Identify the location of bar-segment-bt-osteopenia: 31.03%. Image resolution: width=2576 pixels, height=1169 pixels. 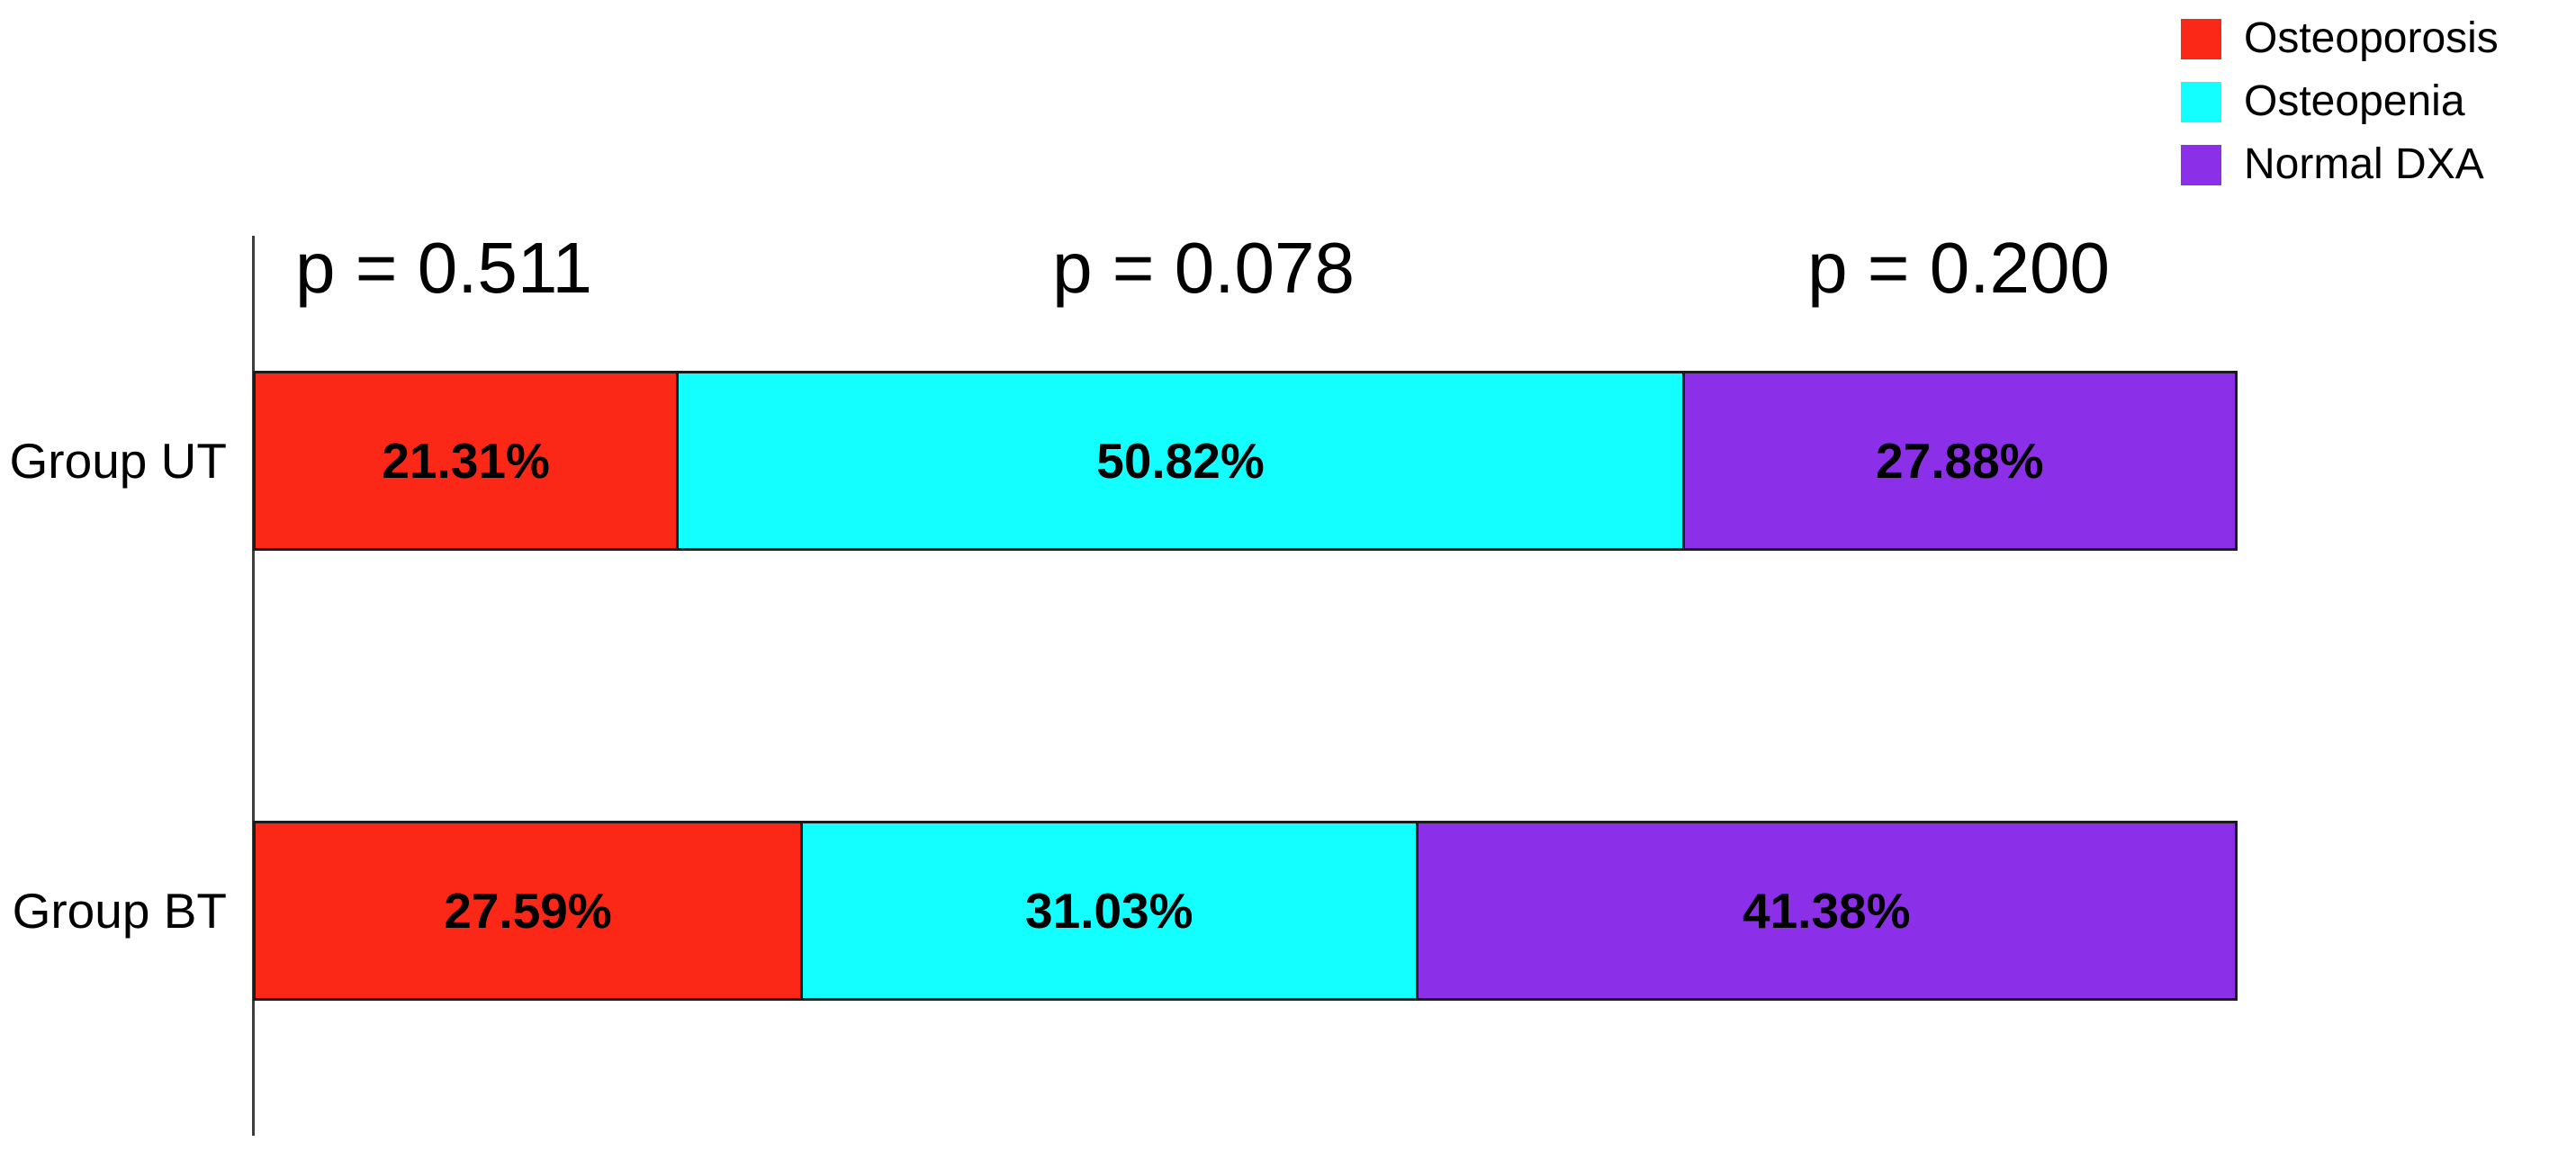
(1108, 911).